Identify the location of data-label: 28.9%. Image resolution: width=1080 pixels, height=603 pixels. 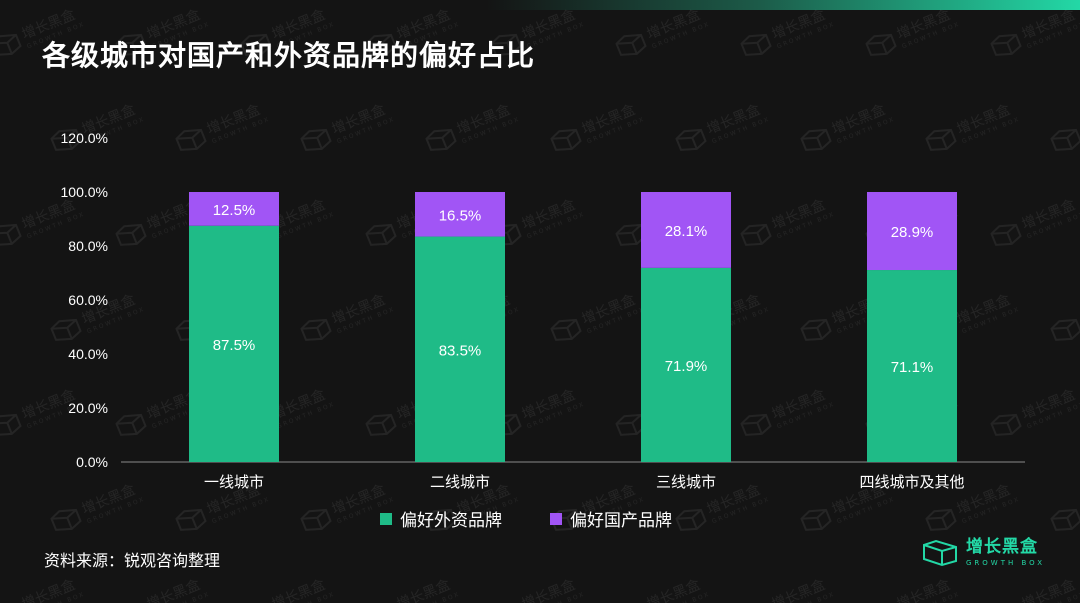
(912, 232).